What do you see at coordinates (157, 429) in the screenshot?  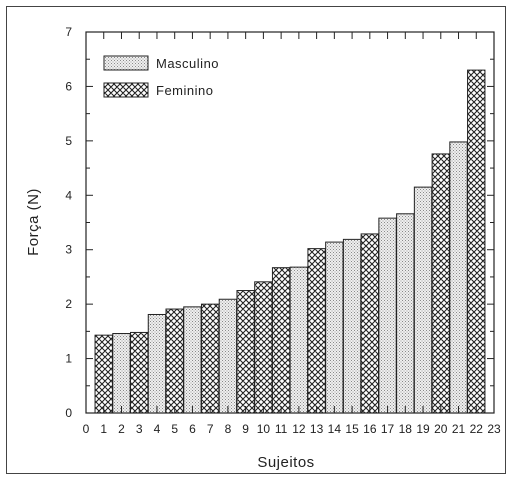 I see `x-tick-label: 4` at bounding box center [157, 429].